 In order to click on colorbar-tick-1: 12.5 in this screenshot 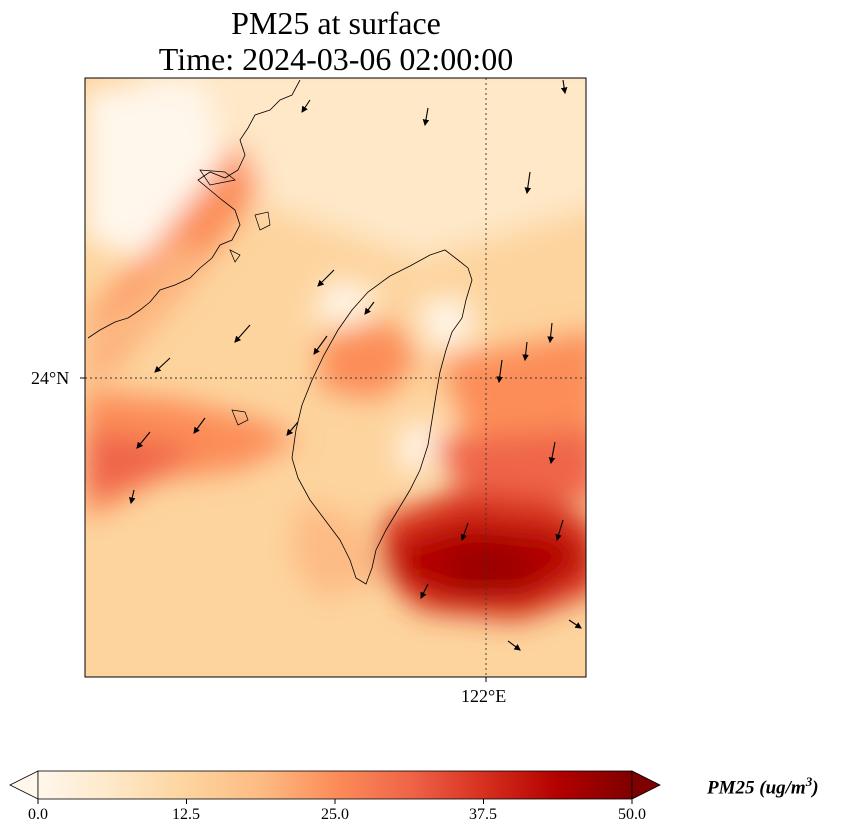, I will do `click(186, 814)`.